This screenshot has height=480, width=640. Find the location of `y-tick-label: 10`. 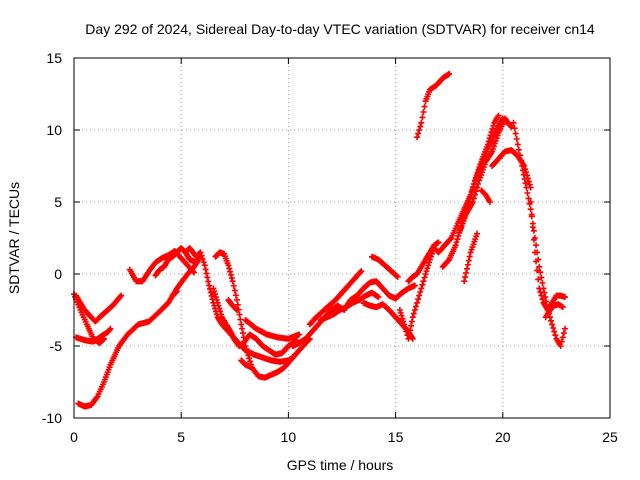

y-tick-label: 10 is located at coordinates (54, 130).